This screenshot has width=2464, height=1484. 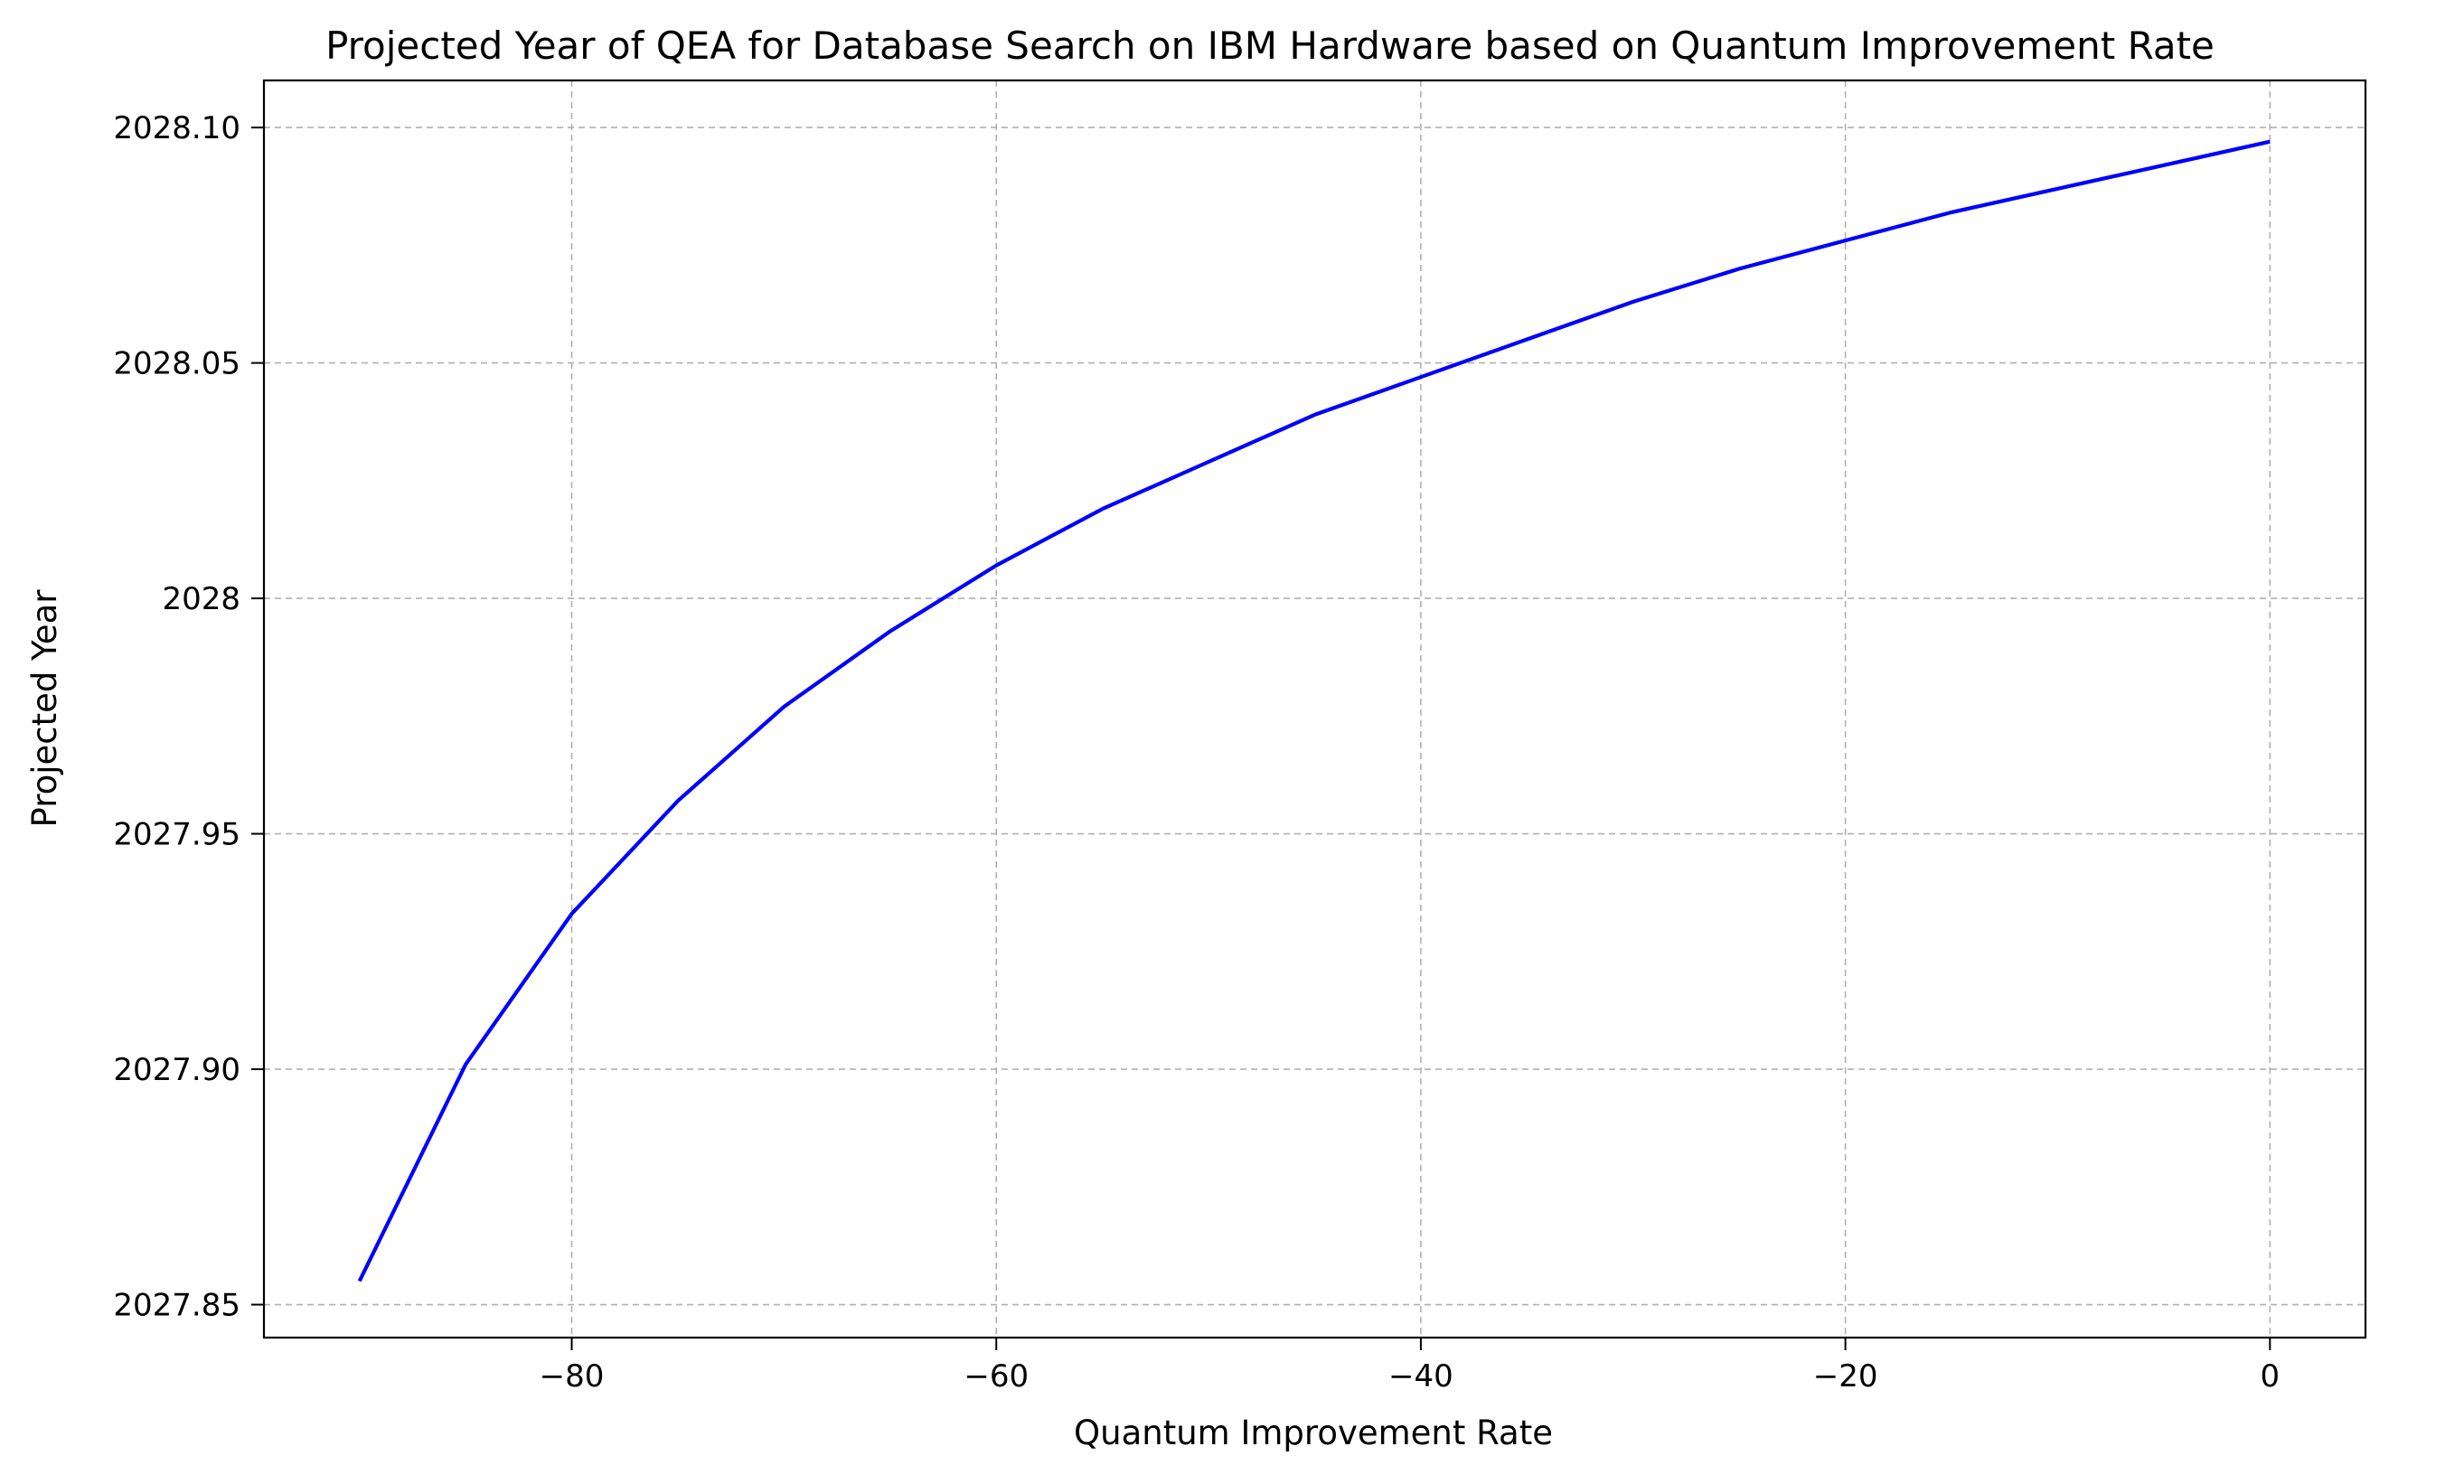 What do you see at coordinates (176, 1070) in the screenshot?
I see `y-tick-label: 2027.90` at bounding box center [176, 1070].